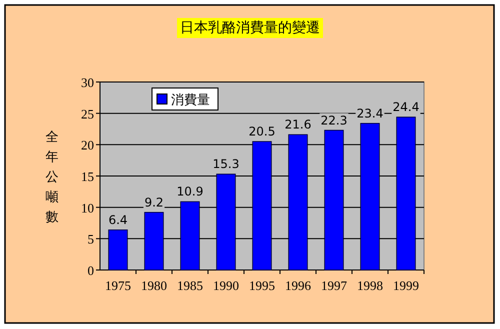 The width and height of the screenshot is (500, 329). Describe the element at coordinates (334, 285) in the screenshot. I see `x-tick-label: 1997` at that location.